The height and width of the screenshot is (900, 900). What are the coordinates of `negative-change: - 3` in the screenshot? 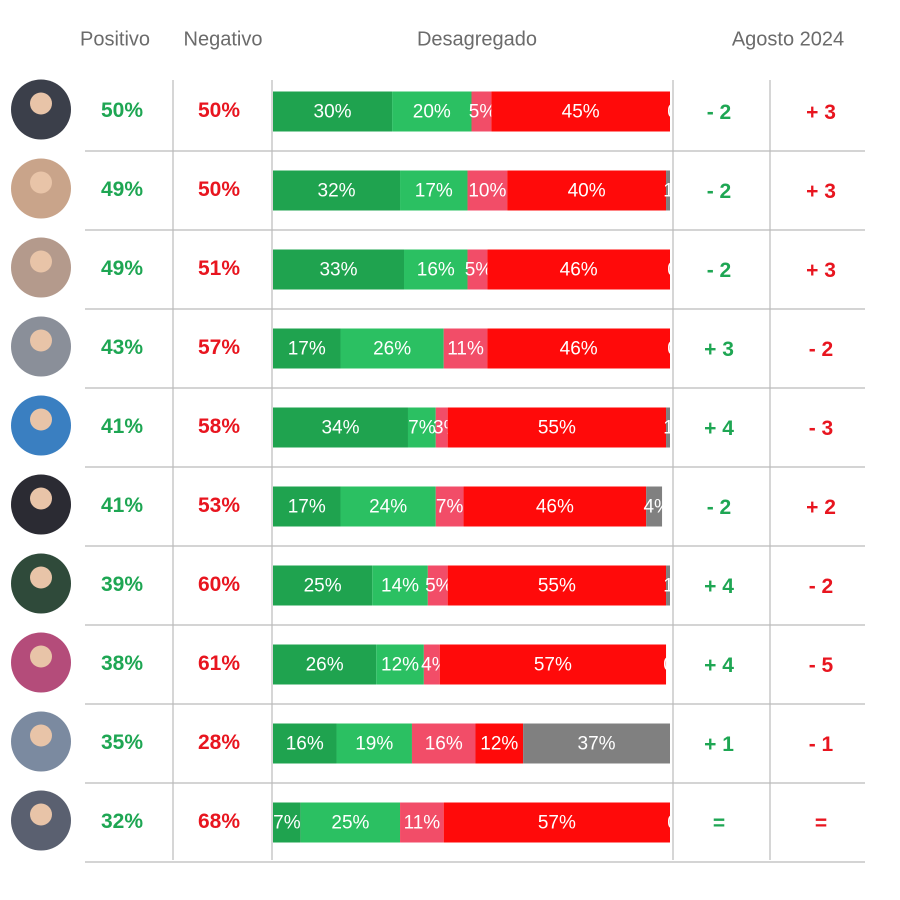 It's located at (821, 428).